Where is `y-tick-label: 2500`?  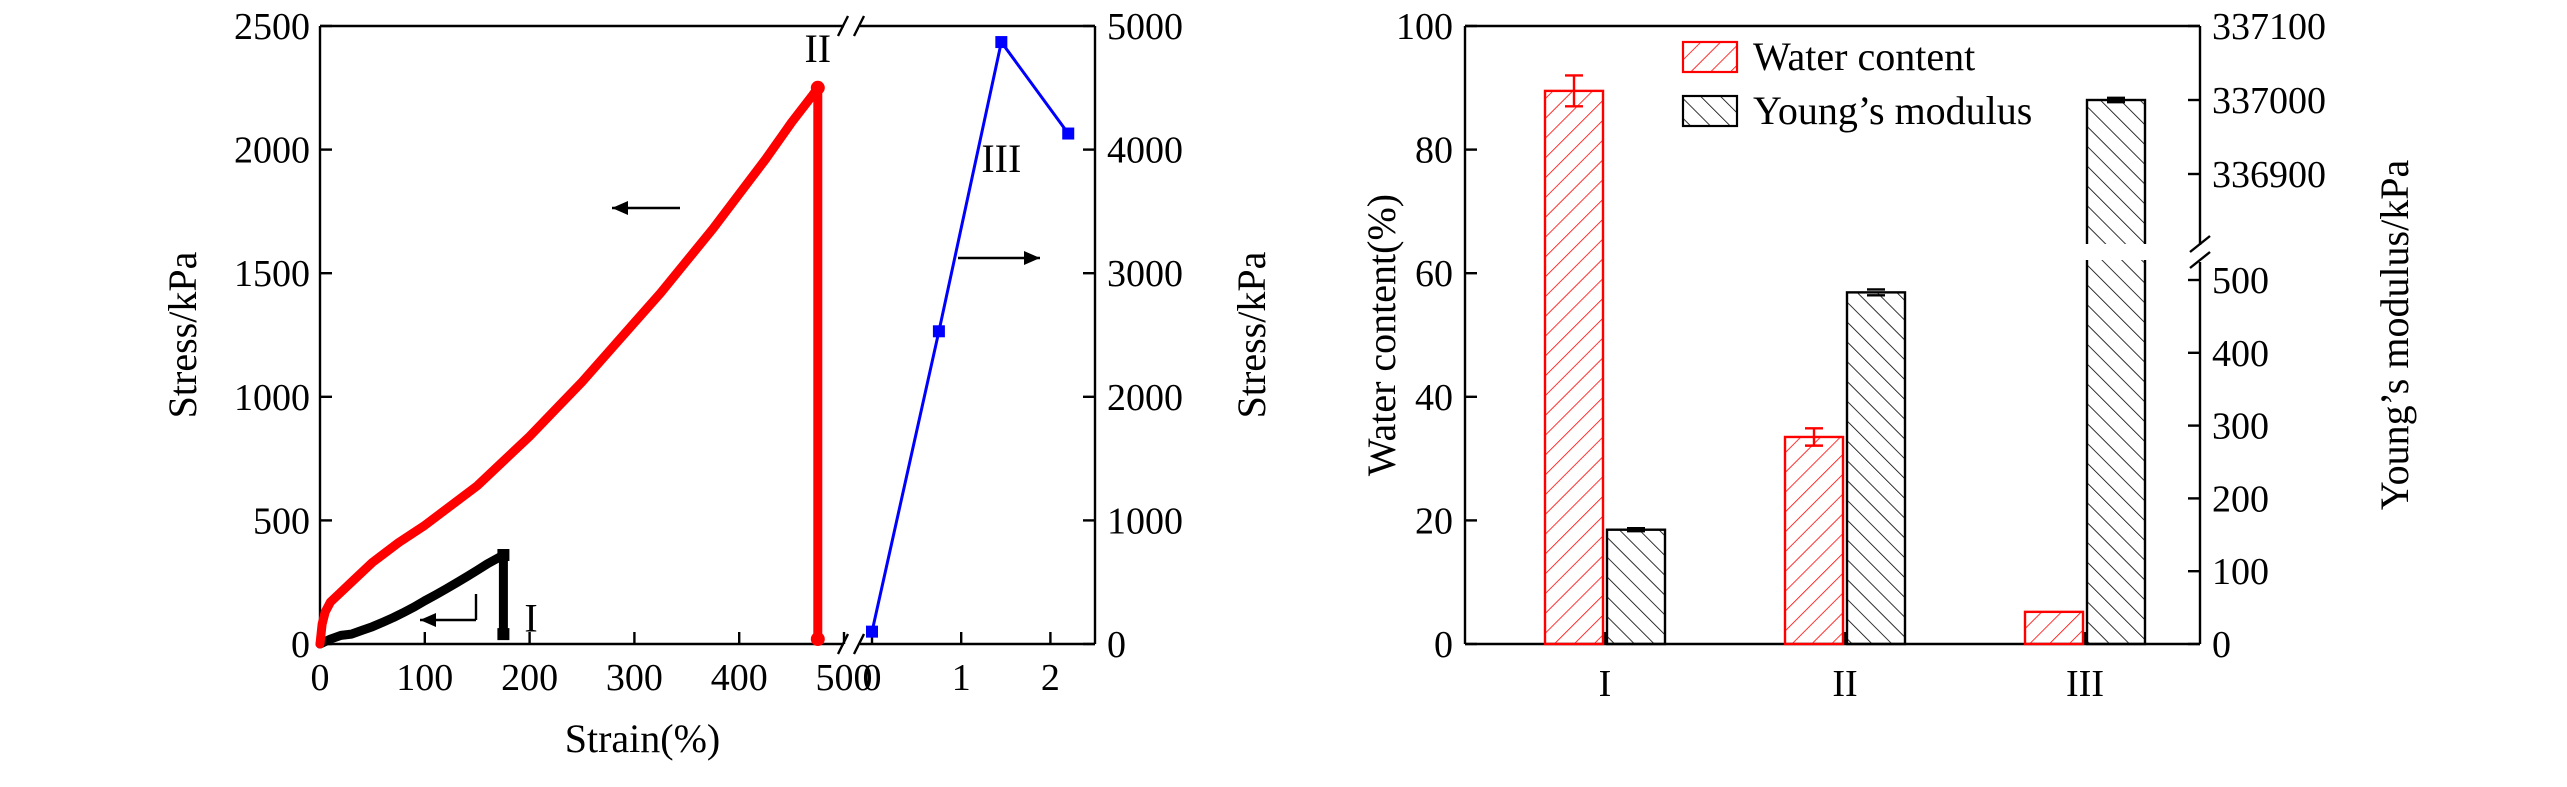 y-tick-label: 2500 is located at coordinates (272, 27).